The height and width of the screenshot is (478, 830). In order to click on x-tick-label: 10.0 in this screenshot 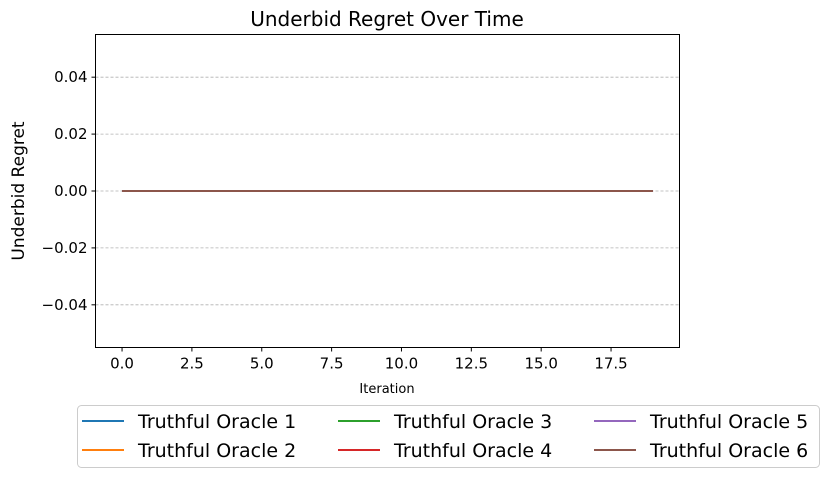, I will do `click(401, 364)`.